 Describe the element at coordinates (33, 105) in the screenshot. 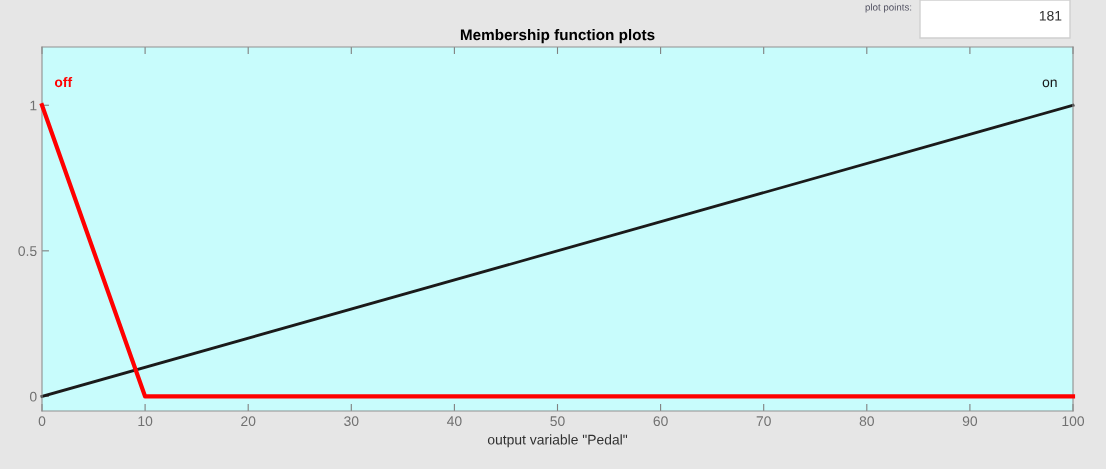

I see `y-tick-label: 1` at that location.